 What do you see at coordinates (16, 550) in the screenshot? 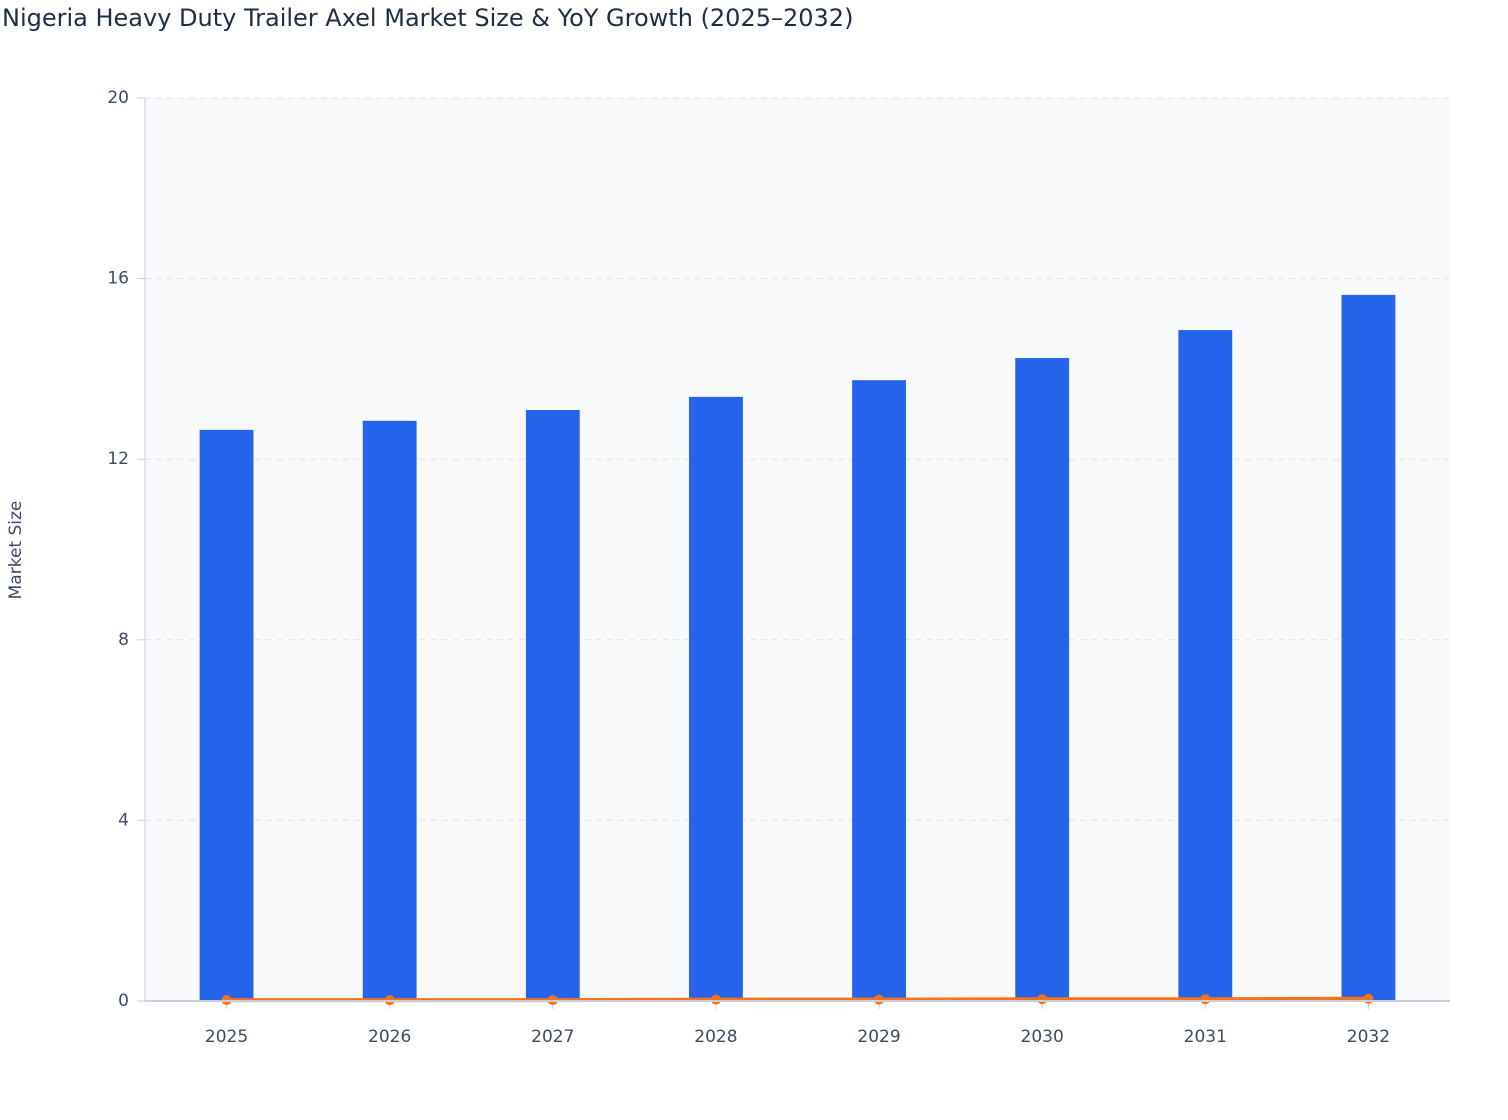
I see `y-axis-label: Market Size` at bounding box center [16, 550].